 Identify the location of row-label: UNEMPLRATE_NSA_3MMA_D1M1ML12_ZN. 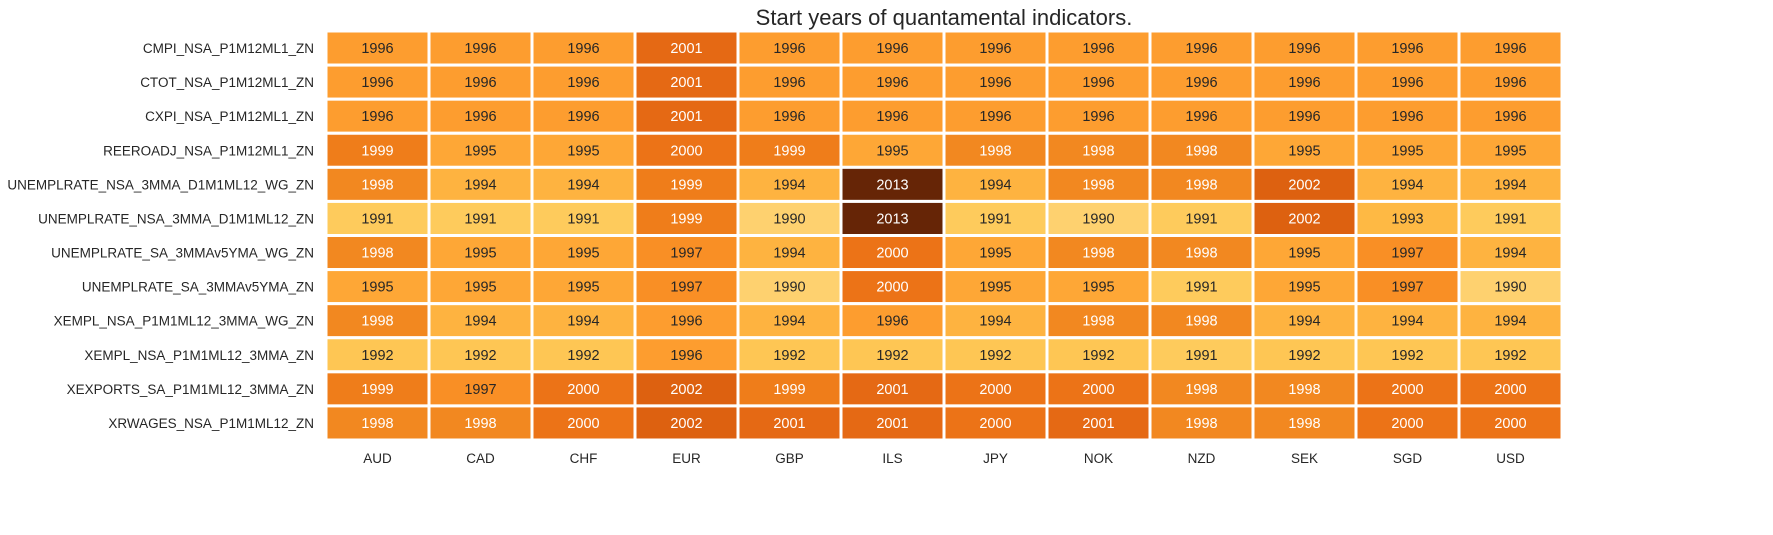
(176, 218).